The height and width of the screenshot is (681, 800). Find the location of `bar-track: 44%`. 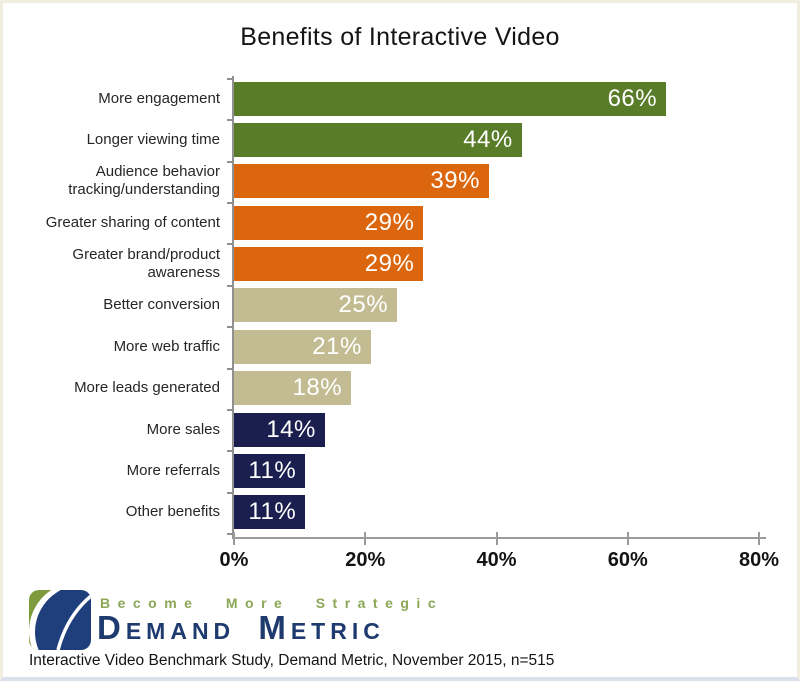

bar-track: 44% is located at coordinates (495, 139).